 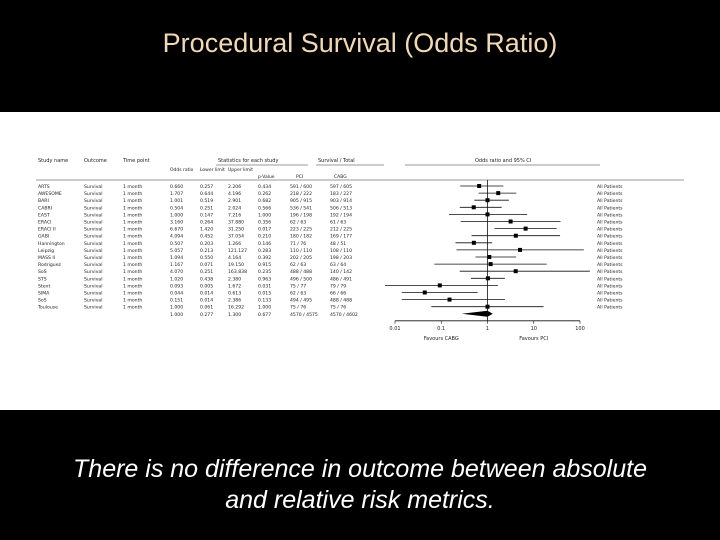 What do you see at coordinates (95, 161) in the screenshot?
I see `header-outcome: Outcome` at bounding box center [95, 161].